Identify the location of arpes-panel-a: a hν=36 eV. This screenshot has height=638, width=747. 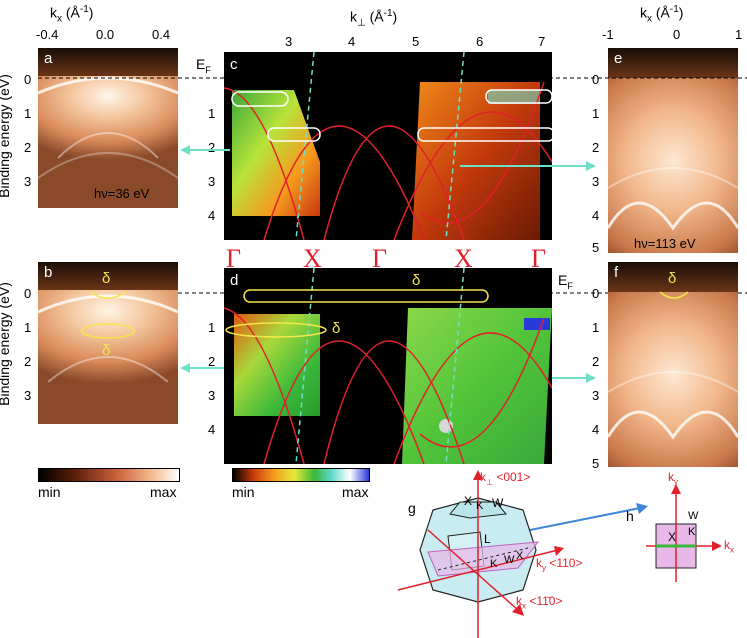
(108, 128).